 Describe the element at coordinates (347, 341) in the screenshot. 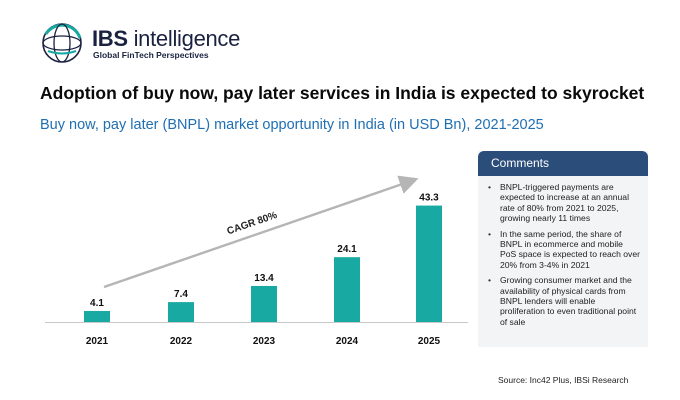

I see `x-tick-label-2024: 2024` at that location.